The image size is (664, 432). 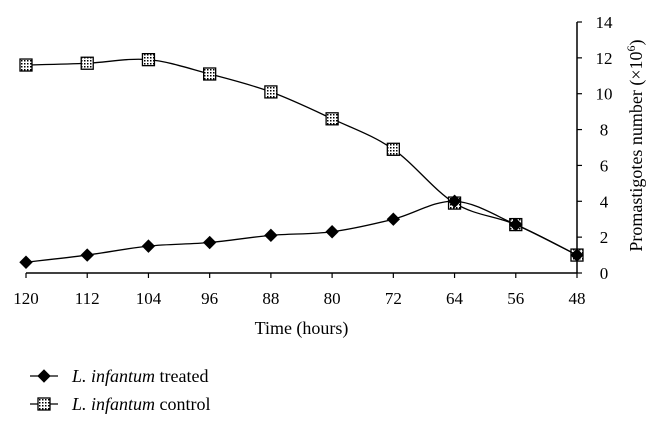 What do you see at coordinates (604, 201) in the screenshot?
I see `y-tick-label: 4` at bounding box center [604, 201].